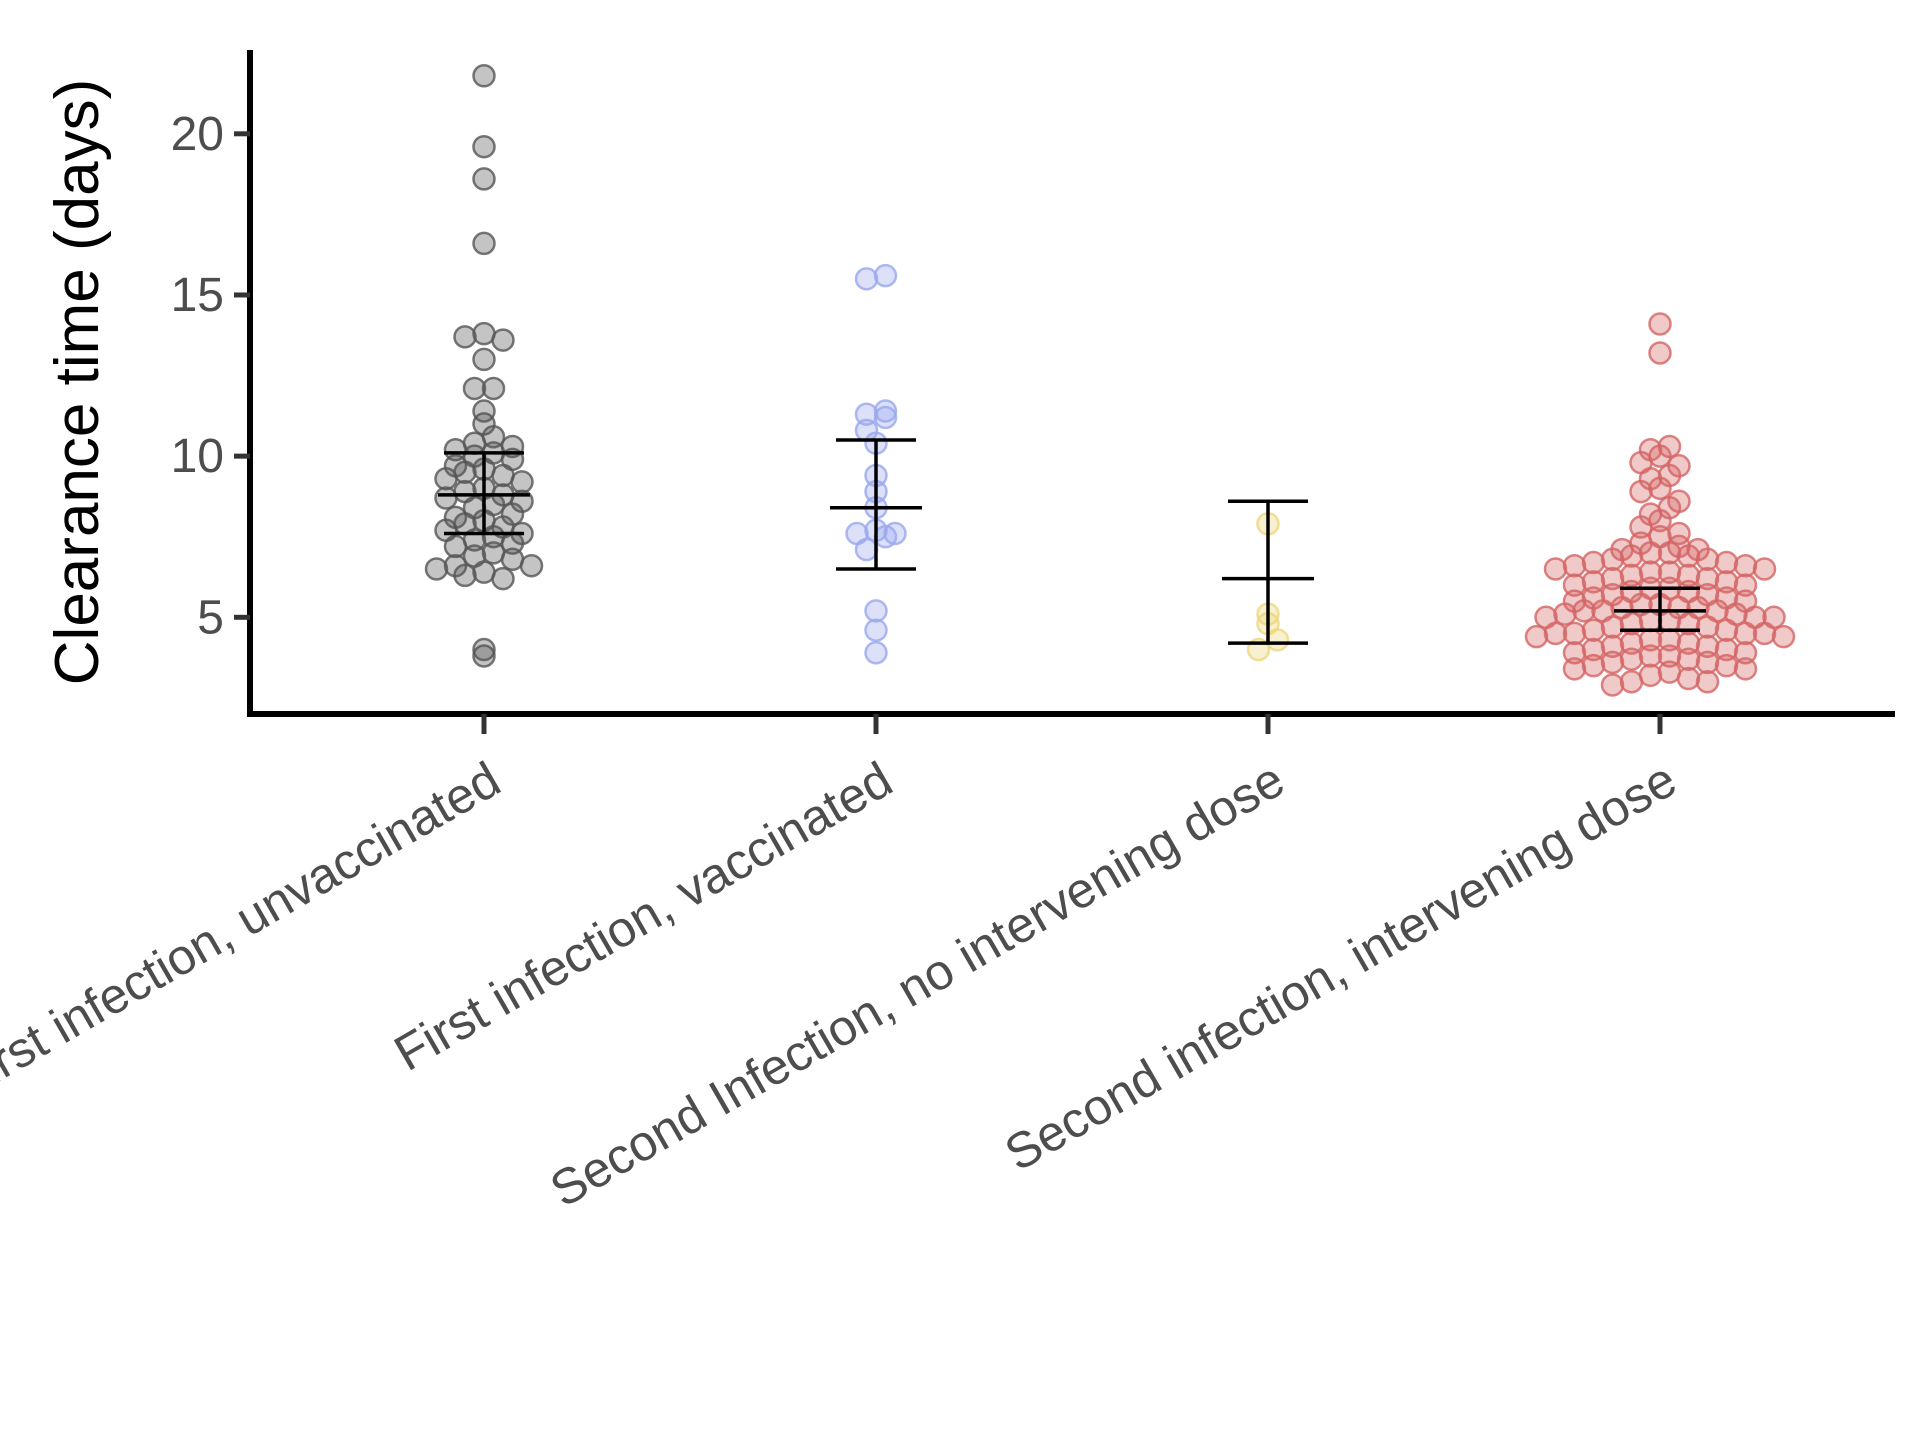  What do you see at coordinates (197, 295) in the screenshot?
I see `y-tick-label: 15` at bounding box center [197, 295].